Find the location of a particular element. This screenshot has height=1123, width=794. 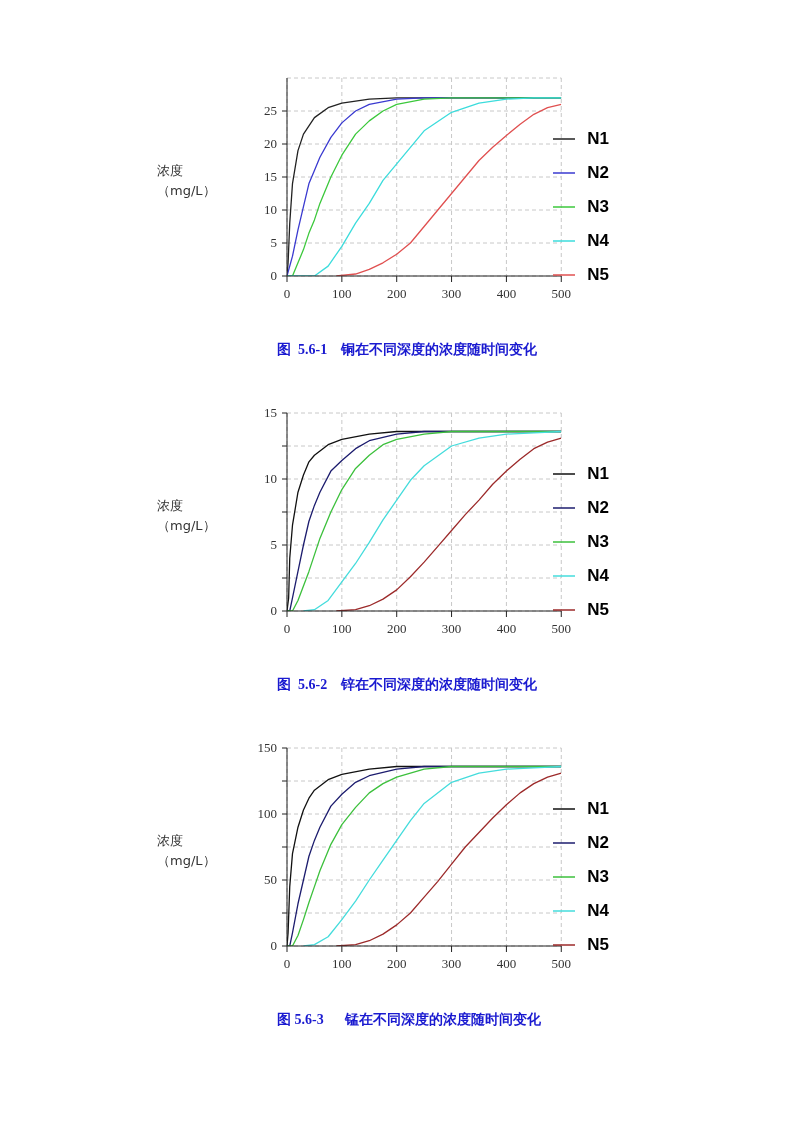

y-tick-label: 150 is located at coordinates (267, 747).